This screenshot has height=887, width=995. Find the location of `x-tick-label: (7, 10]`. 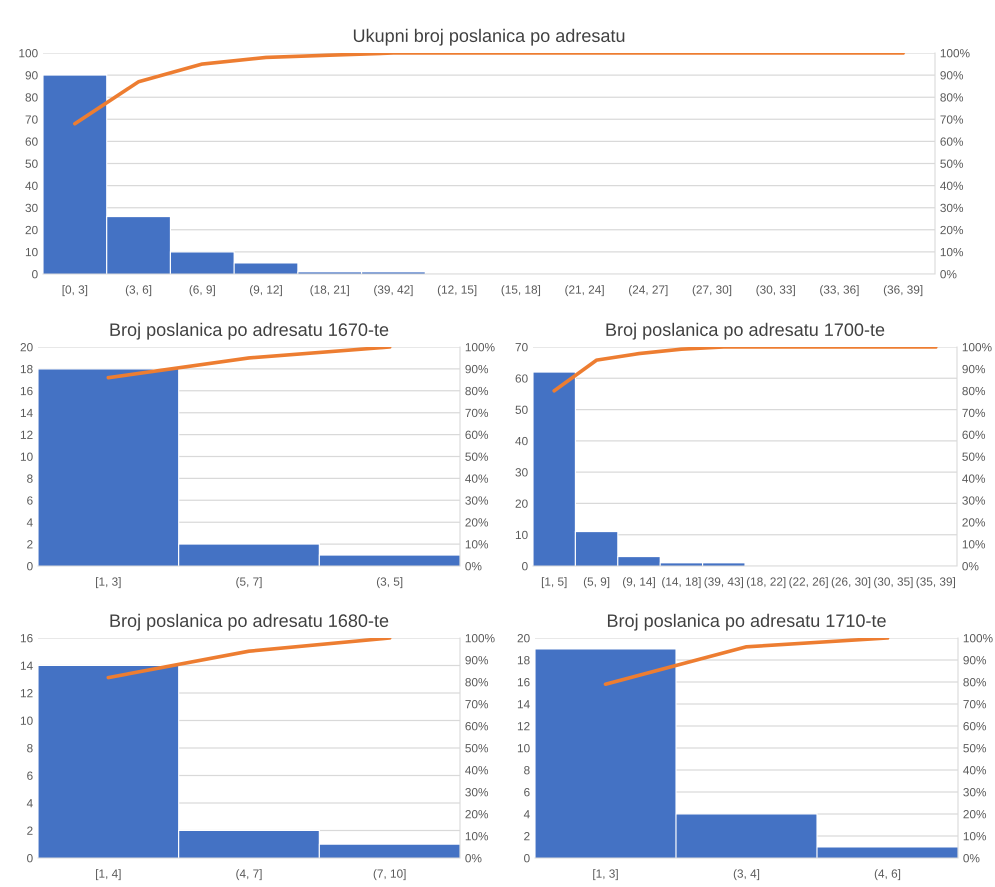

x-tick-label: (7, 10] is located at coordinates (390, 874).